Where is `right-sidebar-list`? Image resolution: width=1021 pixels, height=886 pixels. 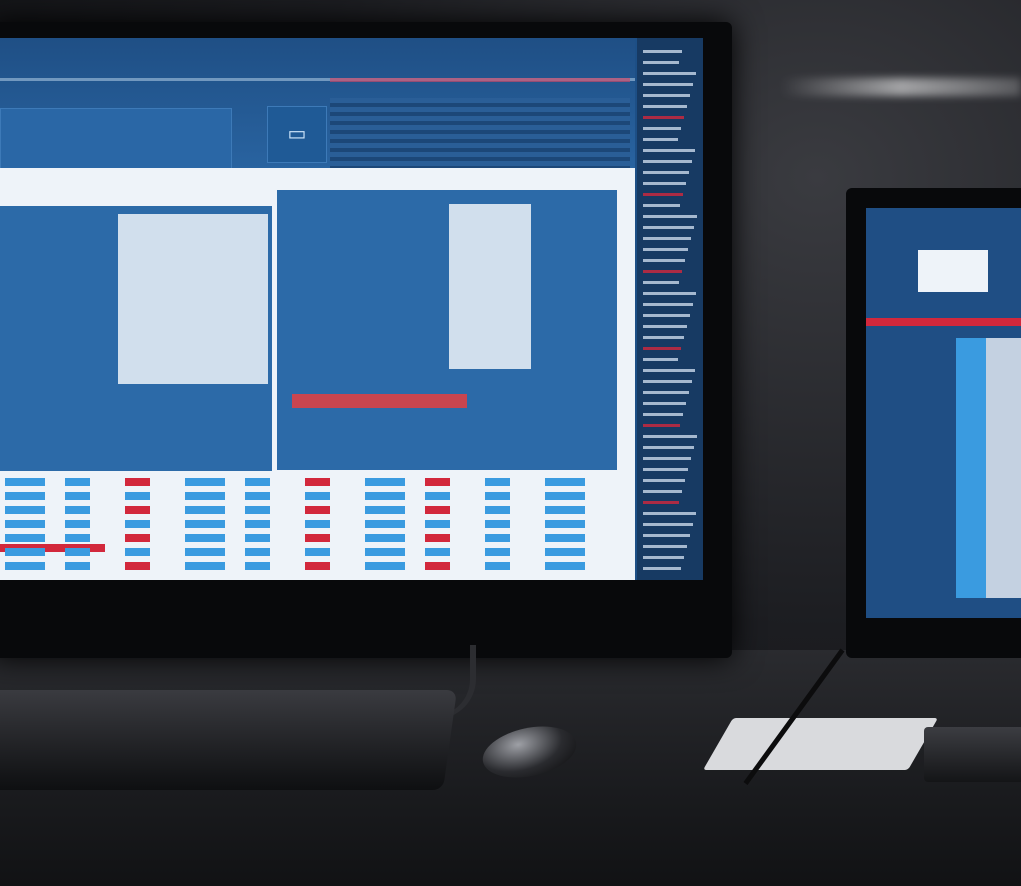
right-sidebar-list is located at coordinates (670, 309).